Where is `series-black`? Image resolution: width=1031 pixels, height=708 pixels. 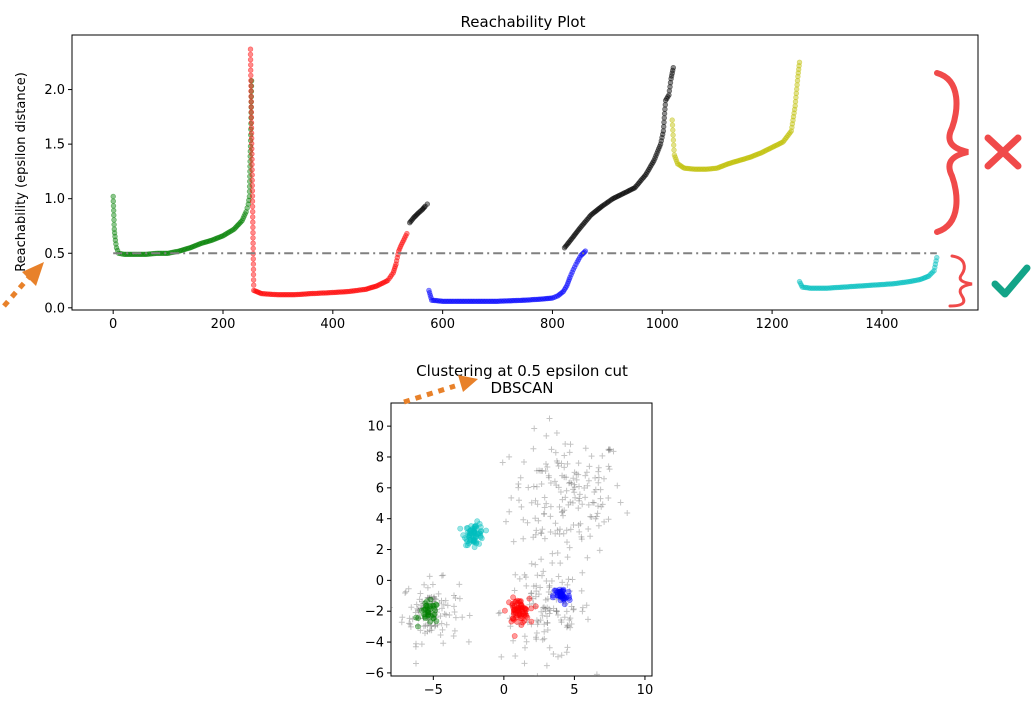
series-black is located at coordinates (541, 157).